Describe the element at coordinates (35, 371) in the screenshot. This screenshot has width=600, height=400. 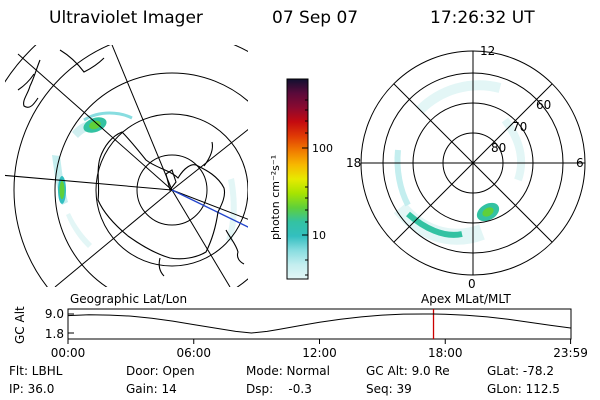
I see `status-filter: Flt: LBHL` at that location.